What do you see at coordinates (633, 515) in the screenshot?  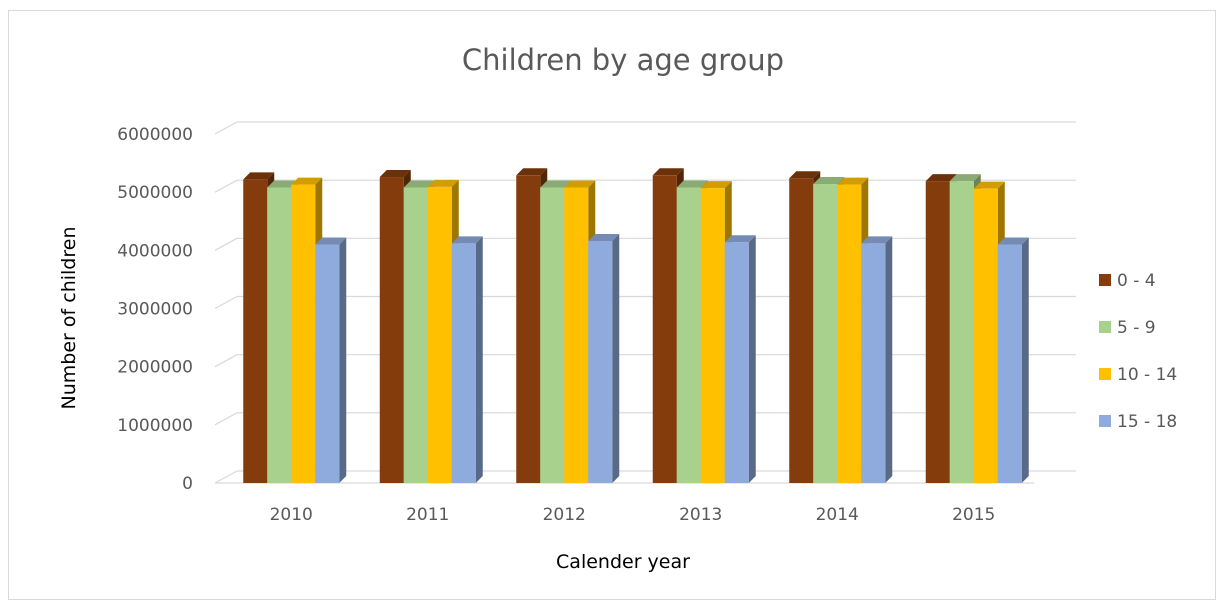 I see `x-tick-labels: 2010 2011 2012 2013 2014 2015` at bounding box center [633, 515].